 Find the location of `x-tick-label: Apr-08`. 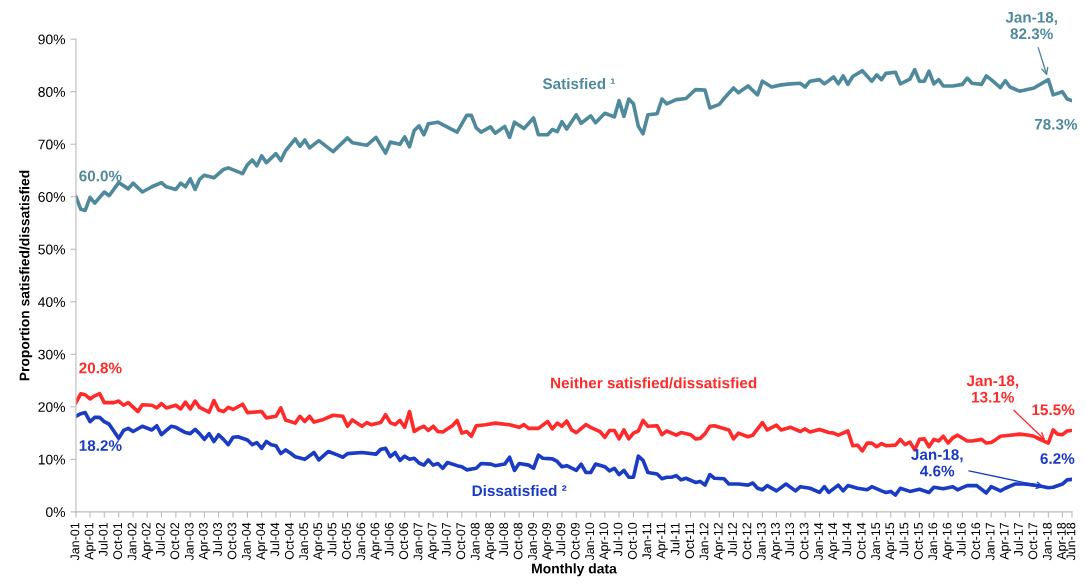

x-tick-label: Apr-08 is located at coordinates (491, 541).